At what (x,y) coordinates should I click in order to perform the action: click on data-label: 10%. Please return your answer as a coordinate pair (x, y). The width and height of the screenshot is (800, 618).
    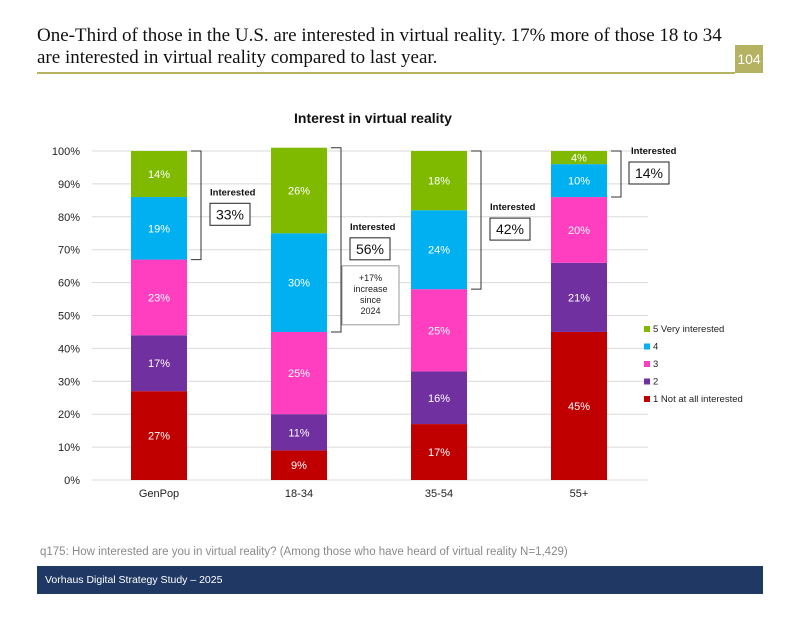
    Looking at the image, I should click on (579, 182).